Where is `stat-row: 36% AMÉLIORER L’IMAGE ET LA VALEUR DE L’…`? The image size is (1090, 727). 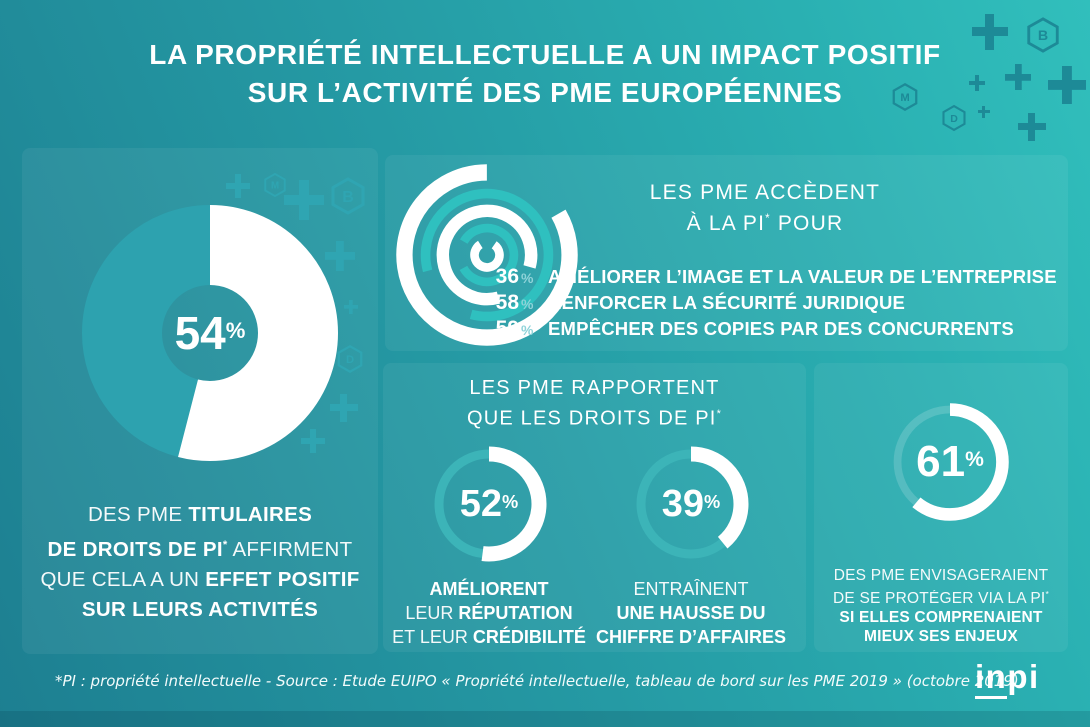 stat-row: 36% AMÉLIORER L’IMAGE ET LA VALEUR DE L’… is located at coordinates (771, 278).